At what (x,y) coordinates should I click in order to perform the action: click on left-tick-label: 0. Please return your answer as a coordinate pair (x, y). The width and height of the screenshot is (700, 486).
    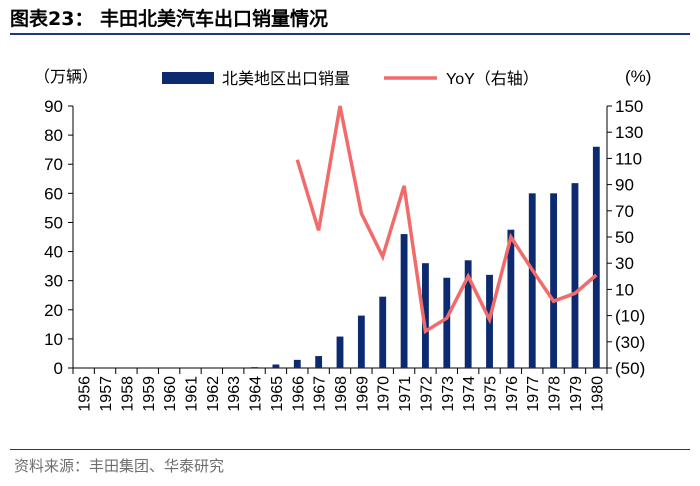
    Looking at the image, I should click on (58, 368).